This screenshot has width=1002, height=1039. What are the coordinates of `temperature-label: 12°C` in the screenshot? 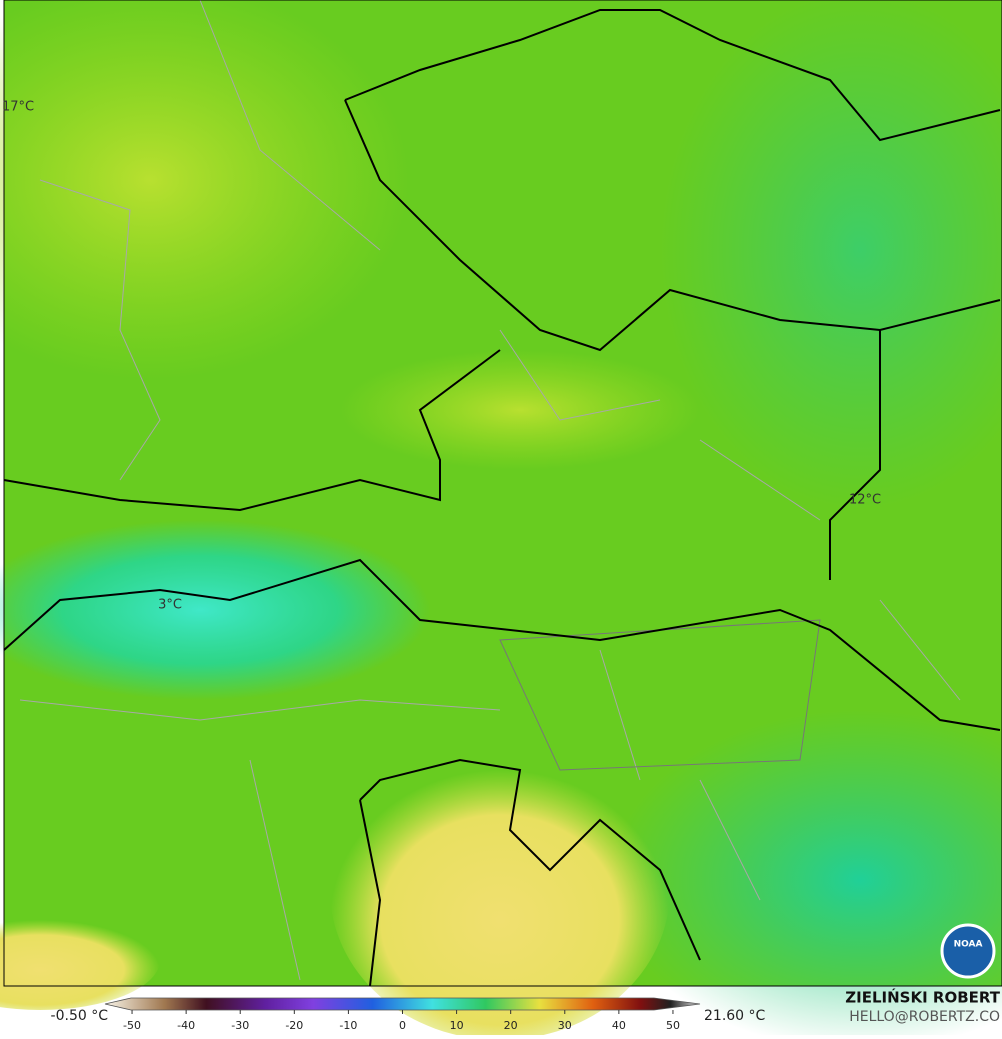 It's located at (865, 500).